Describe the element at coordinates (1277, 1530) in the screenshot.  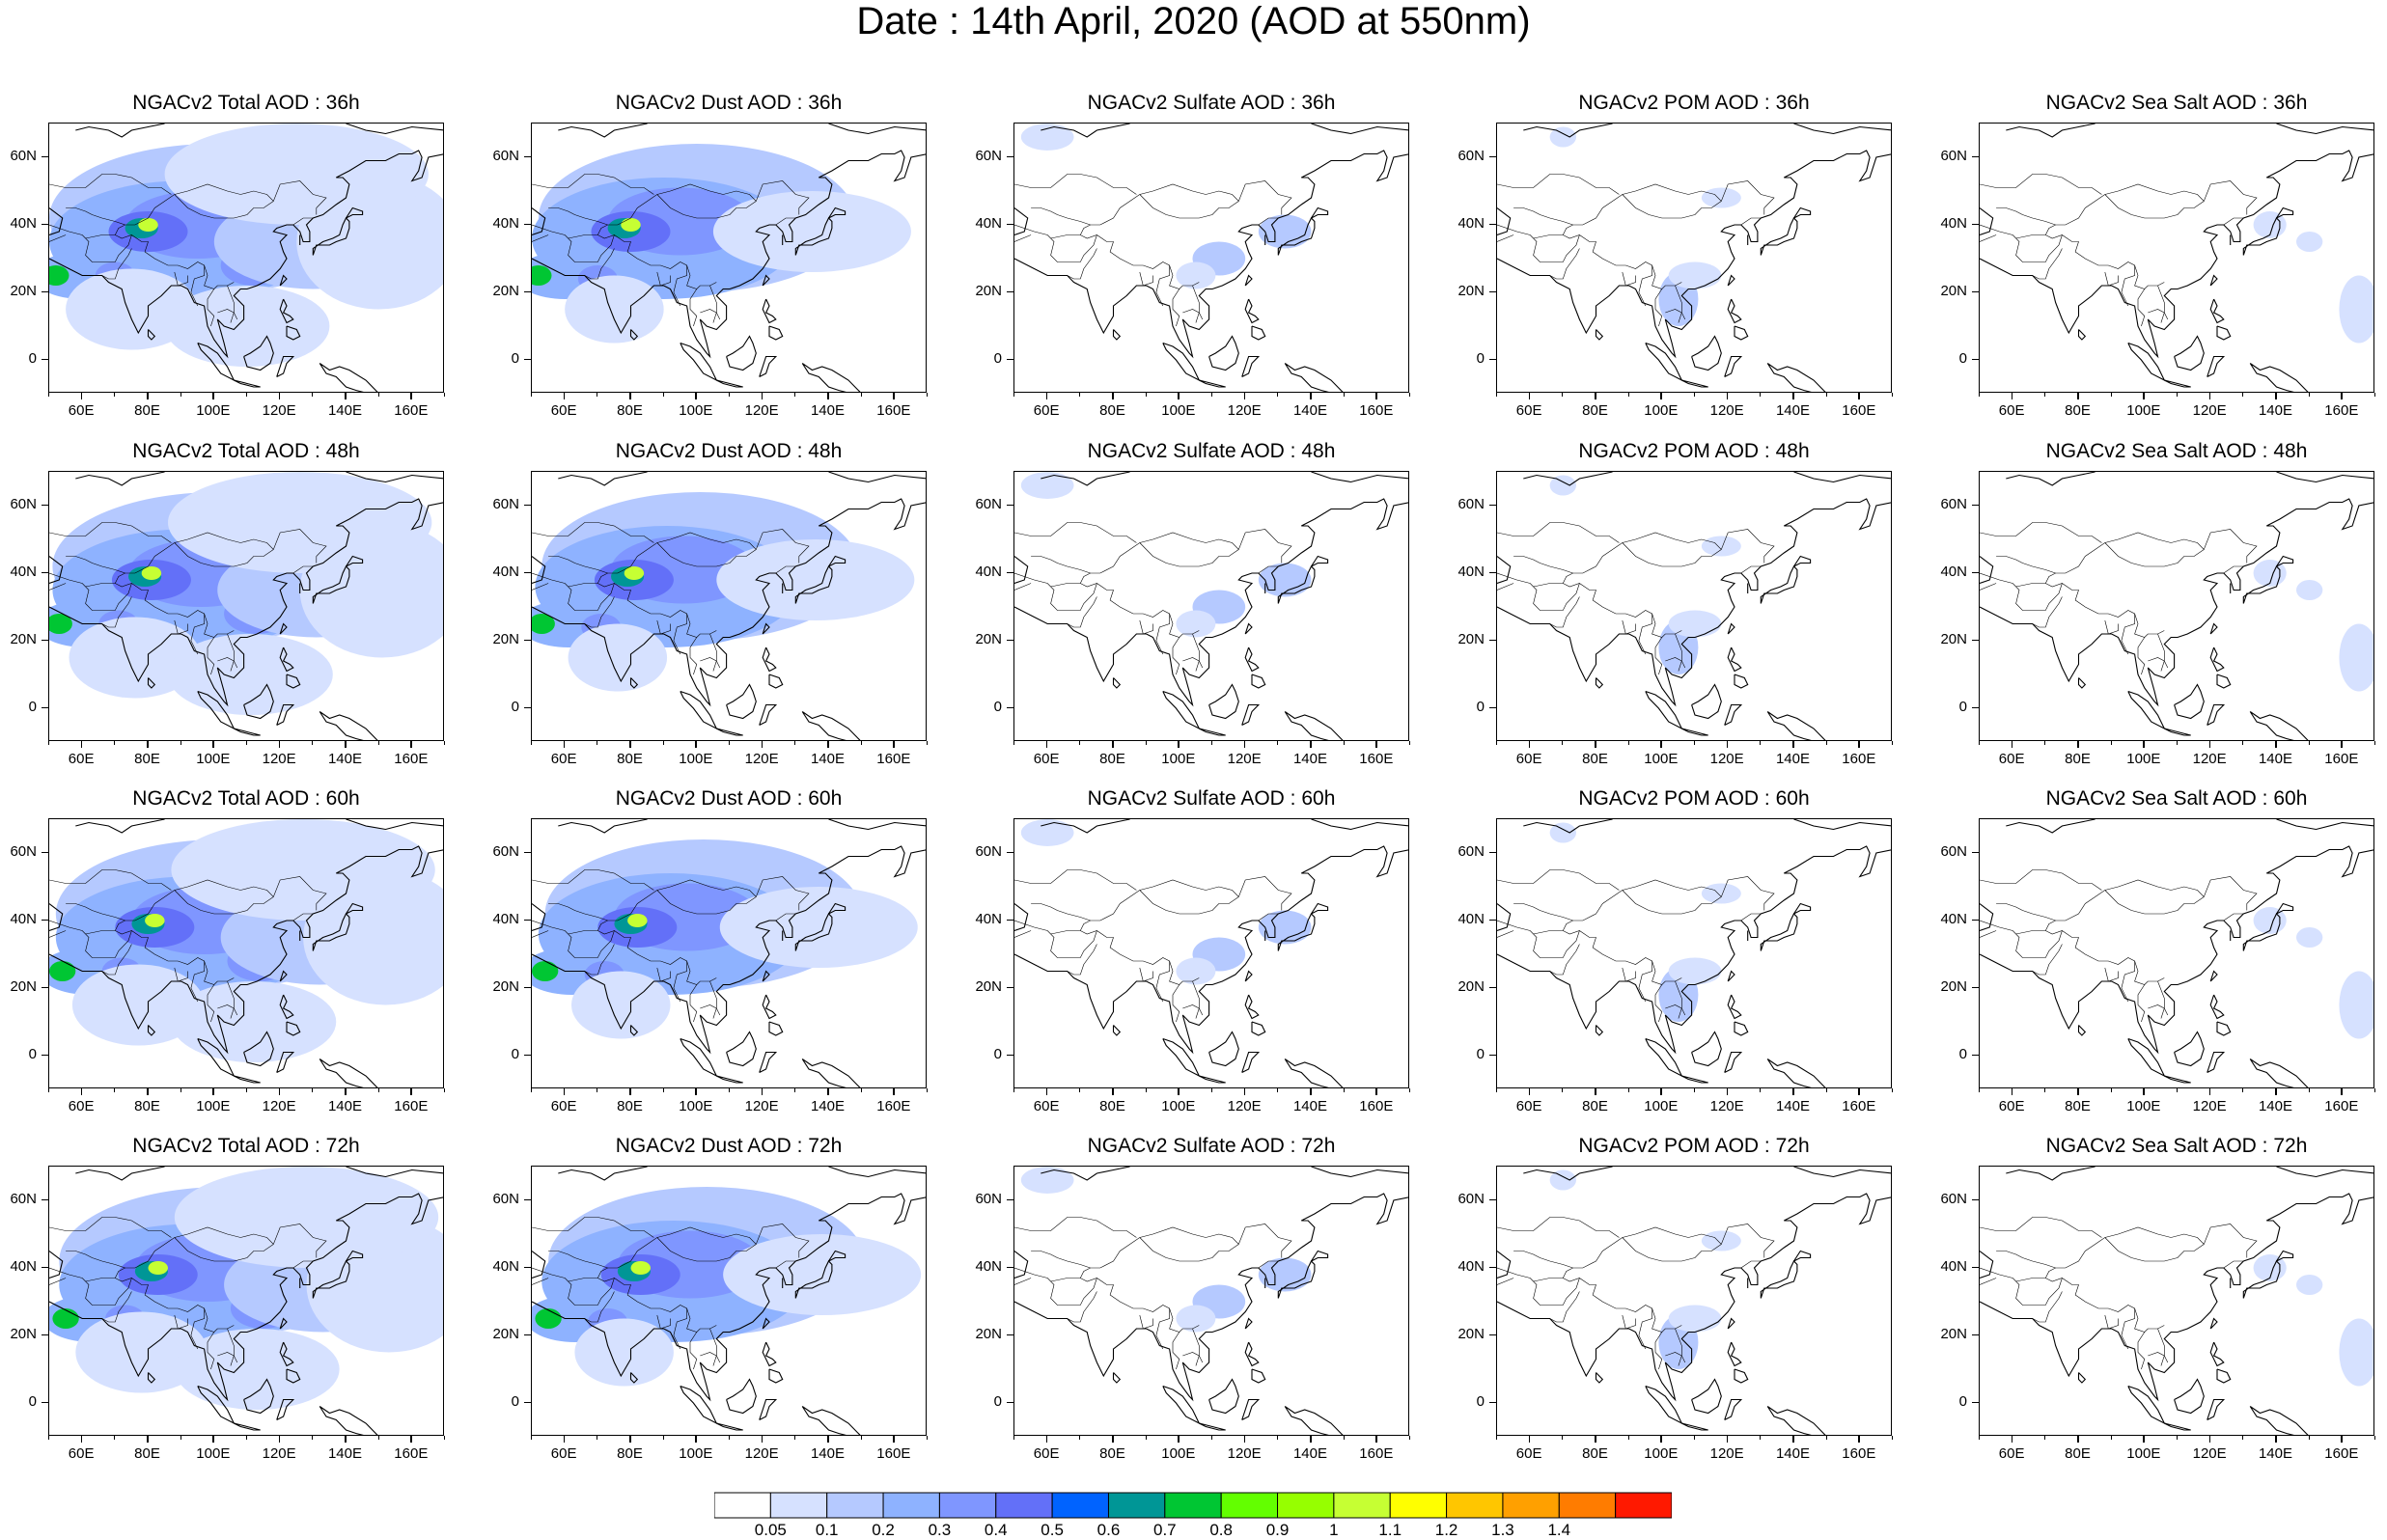
I see `colorbar-label: 0.9` at that location.